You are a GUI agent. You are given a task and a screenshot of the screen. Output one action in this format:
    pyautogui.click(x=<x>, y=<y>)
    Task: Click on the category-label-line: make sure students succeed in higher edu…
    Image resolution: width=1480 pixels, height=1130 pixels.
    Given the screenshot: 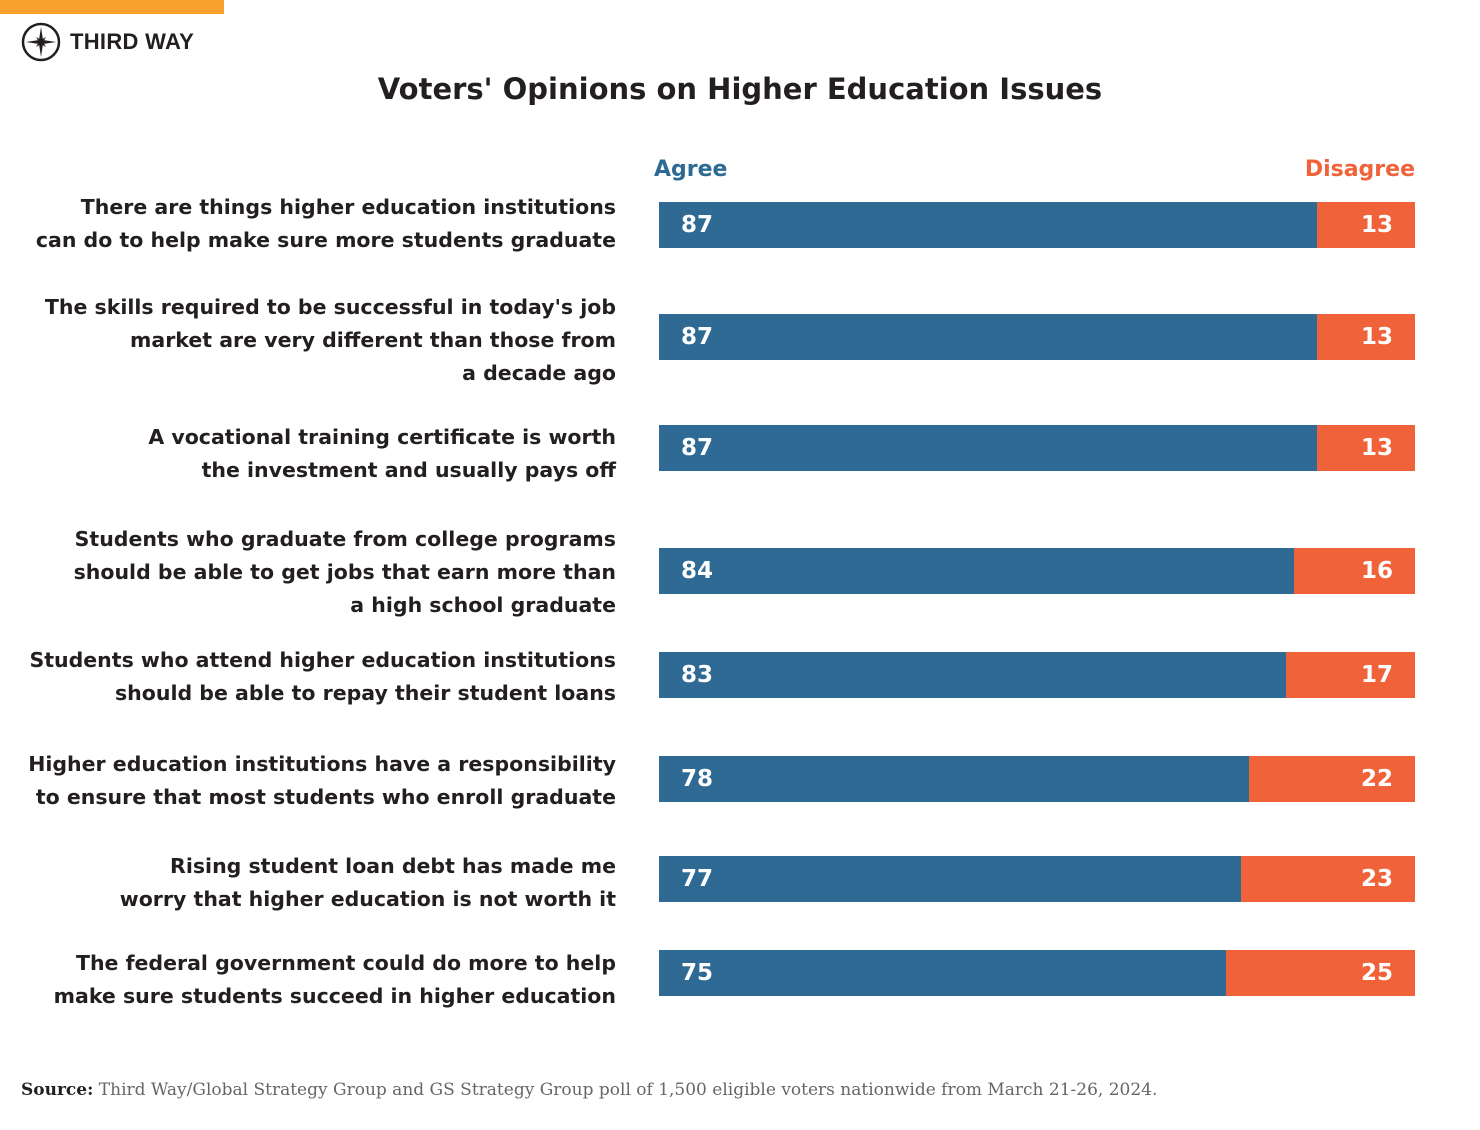 What is the action you would take?
    pyautogui.click(x=334, y=996)
    